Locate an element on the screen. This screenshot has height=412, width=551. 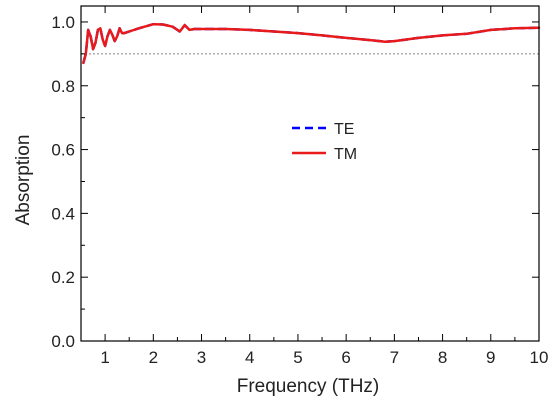
x-tick-label: 3 is located at coordinates (201, 357).